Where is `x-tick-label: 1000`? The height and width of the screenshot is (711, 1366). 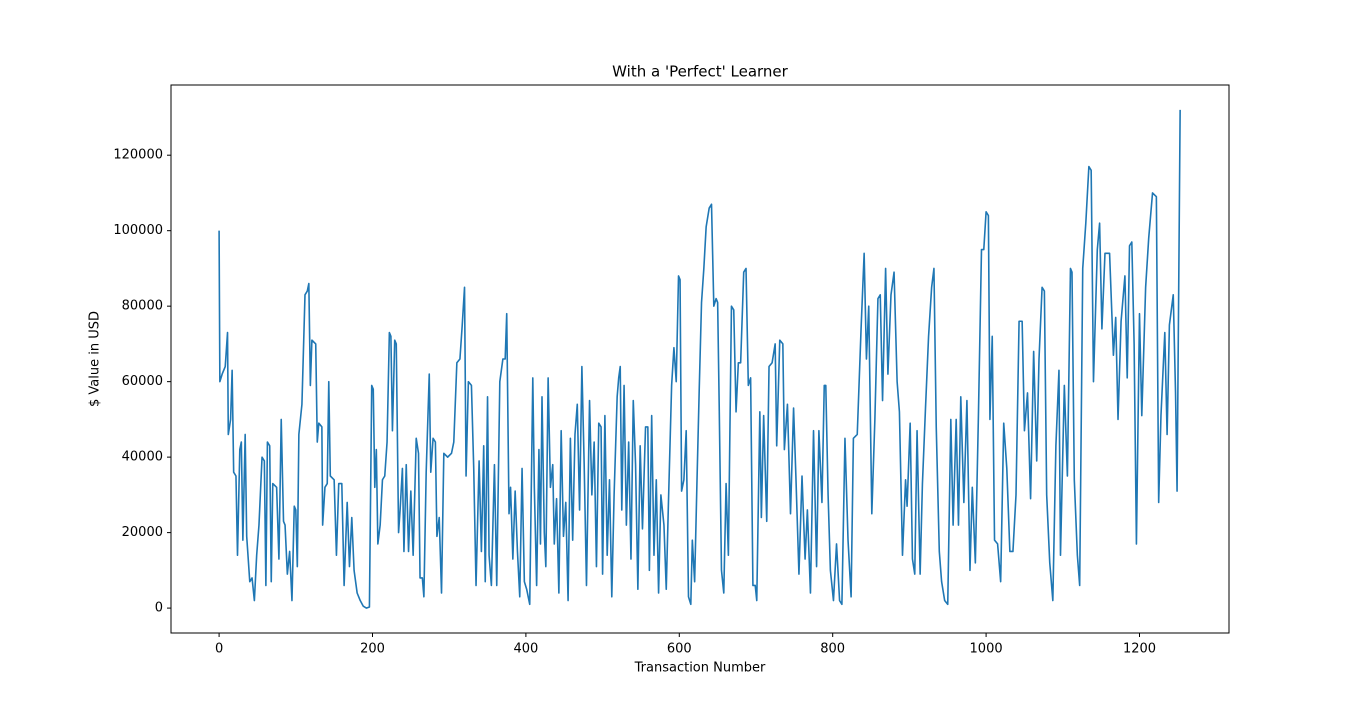
x-tick-label: 1000 is located at coordinates (986, 649).